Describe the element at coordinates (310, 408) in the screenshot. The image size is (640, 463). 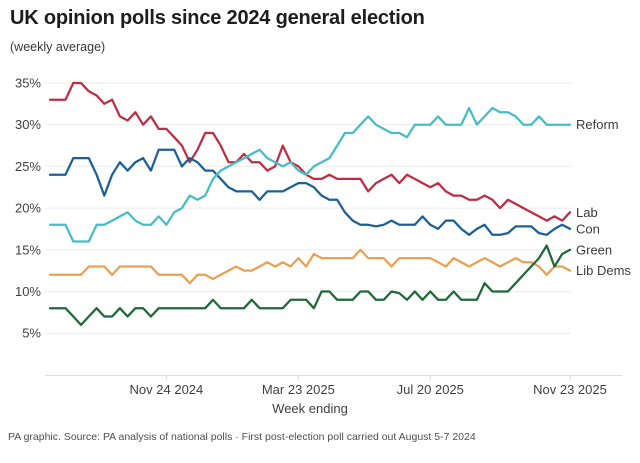
I see `x-axis-title: Week ending` at that location.